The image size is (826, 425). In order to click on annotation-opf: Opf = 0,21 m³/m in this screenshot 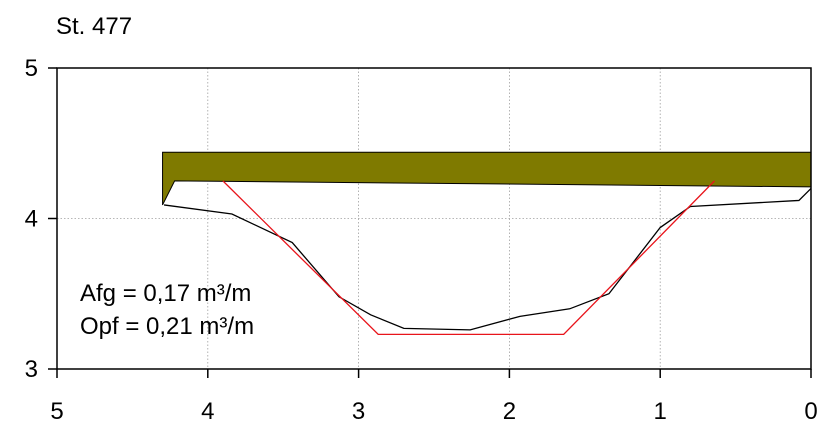, I will do `click(167, 326)`.